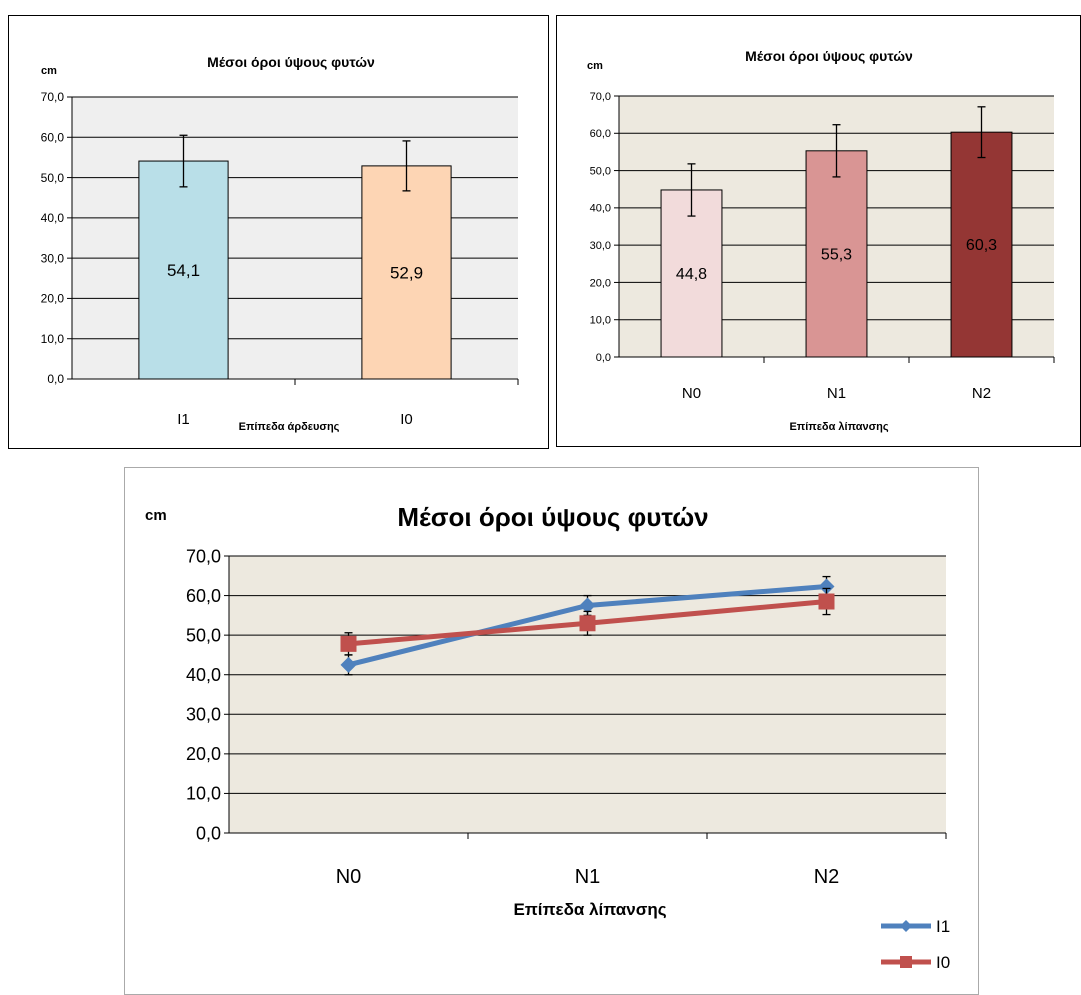 This screenshot has width=1081, height=995. I want to click on data-label: 55,3, so click(836, 255).